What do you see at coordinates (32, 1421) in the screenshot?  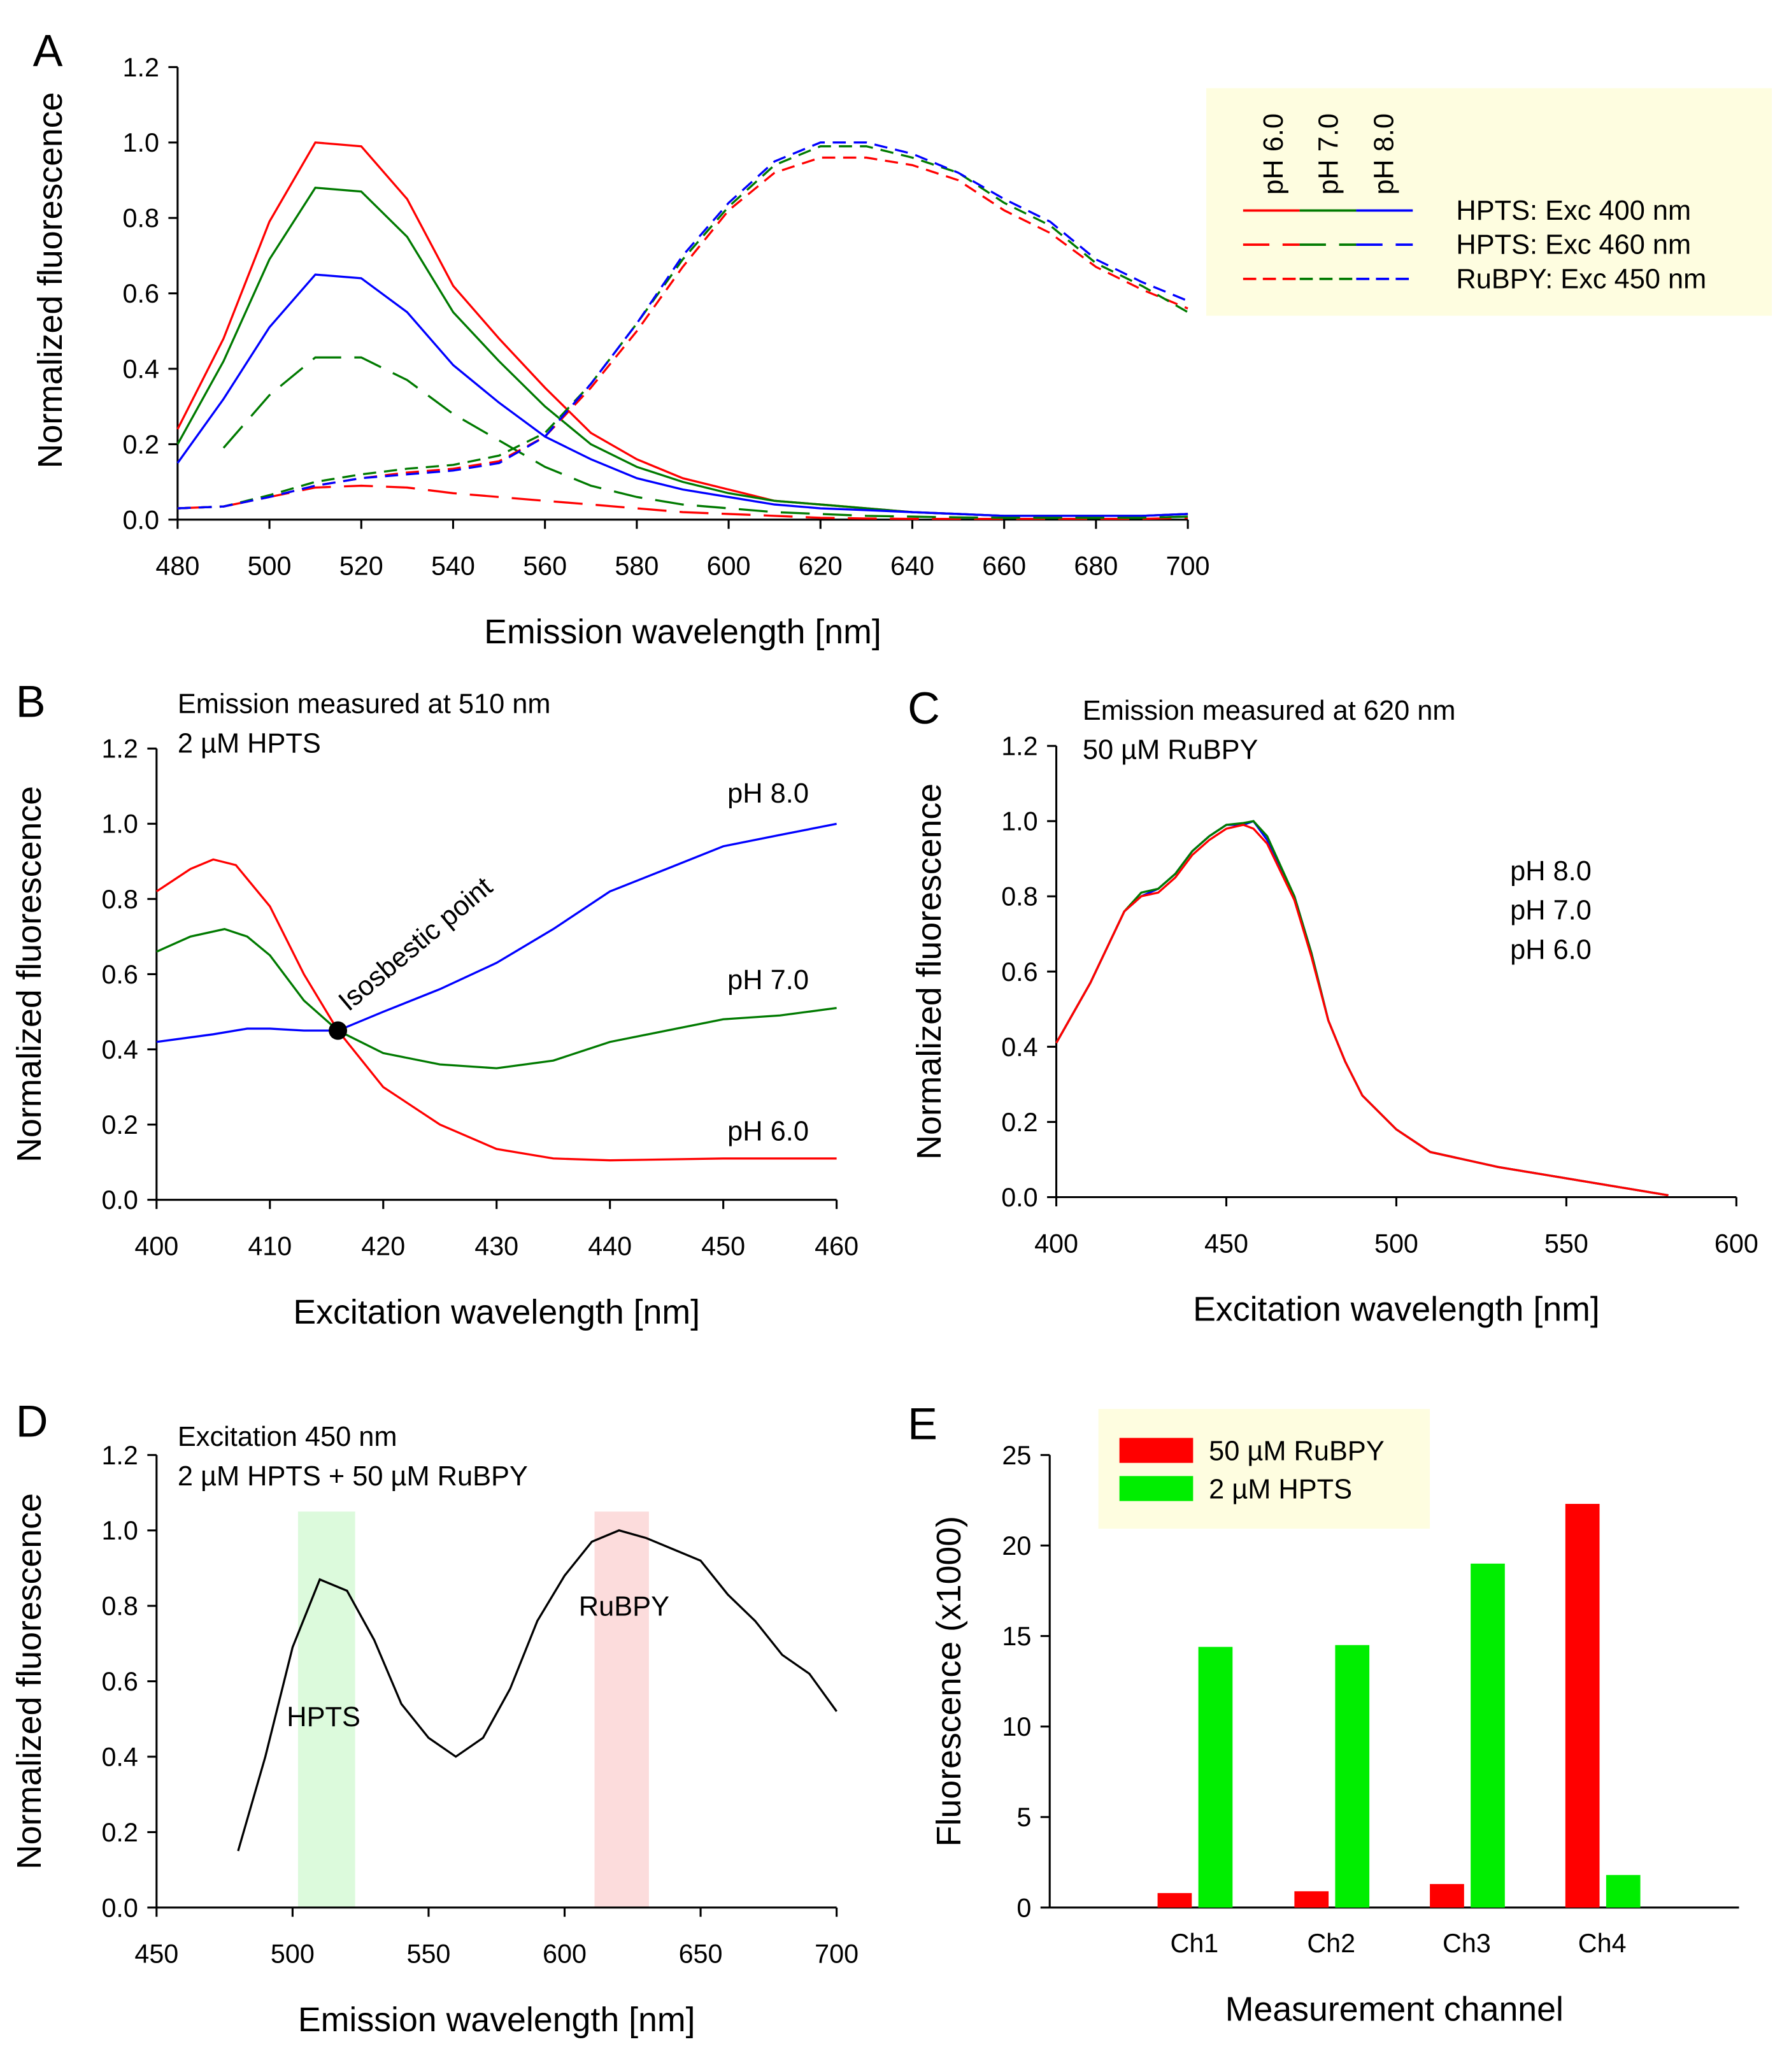 I see `panel-letter: D` at bounding box center [32, 1421].